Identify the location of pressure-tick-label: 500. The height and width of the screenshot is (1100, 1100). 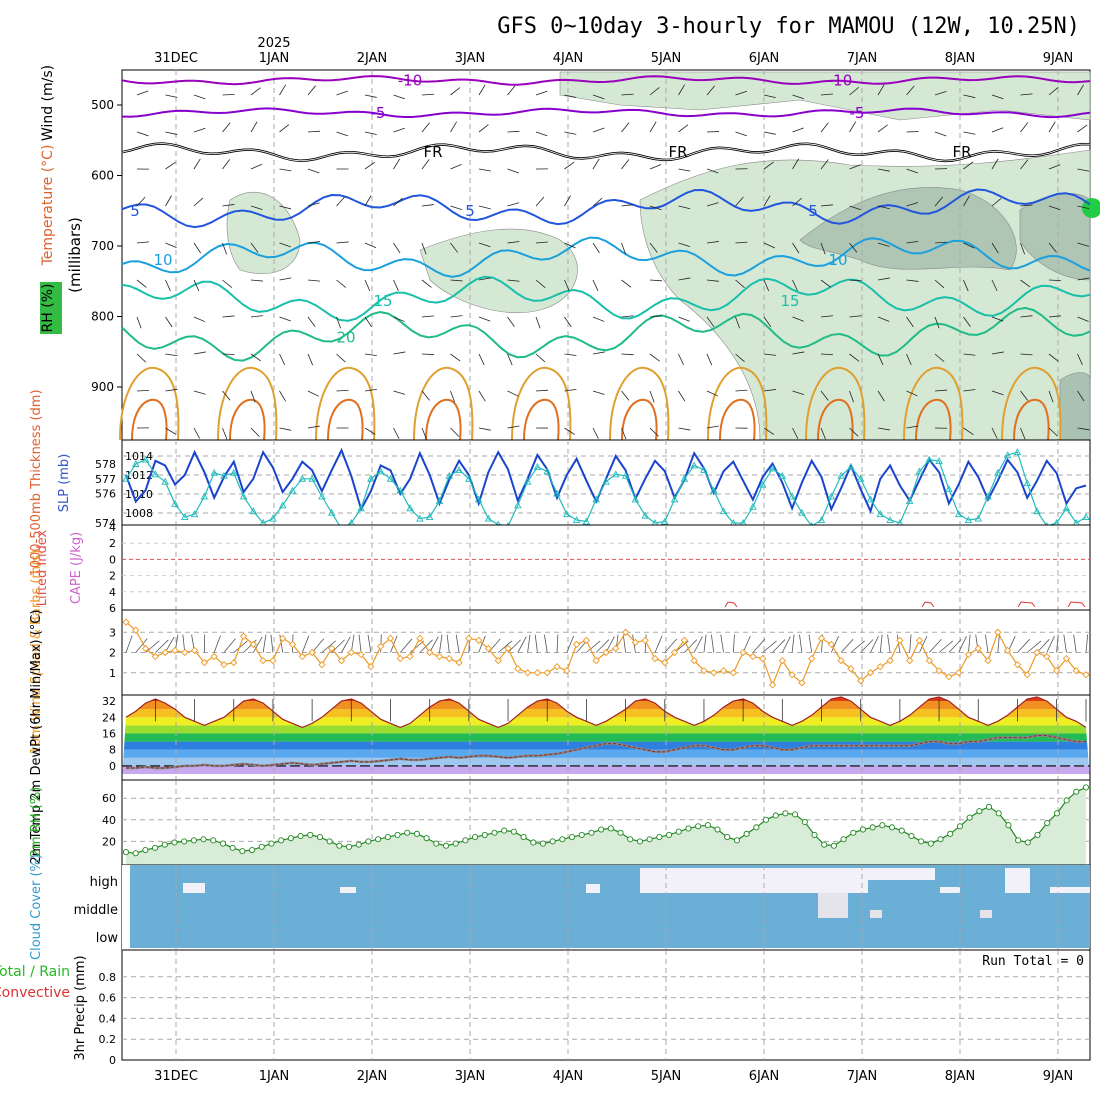
(102, 105).